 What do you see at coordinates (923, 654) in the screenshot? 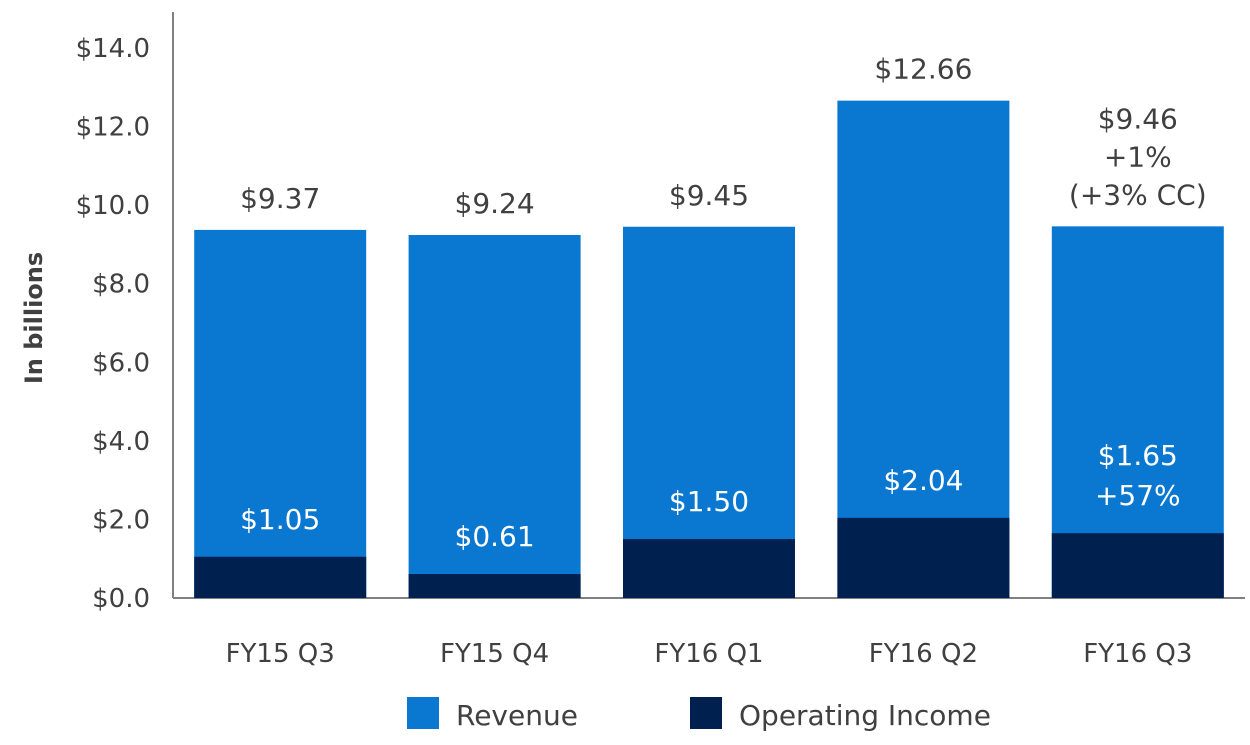
I see `x-category-label: FY16 Q2` at bounding box center [923, 654].